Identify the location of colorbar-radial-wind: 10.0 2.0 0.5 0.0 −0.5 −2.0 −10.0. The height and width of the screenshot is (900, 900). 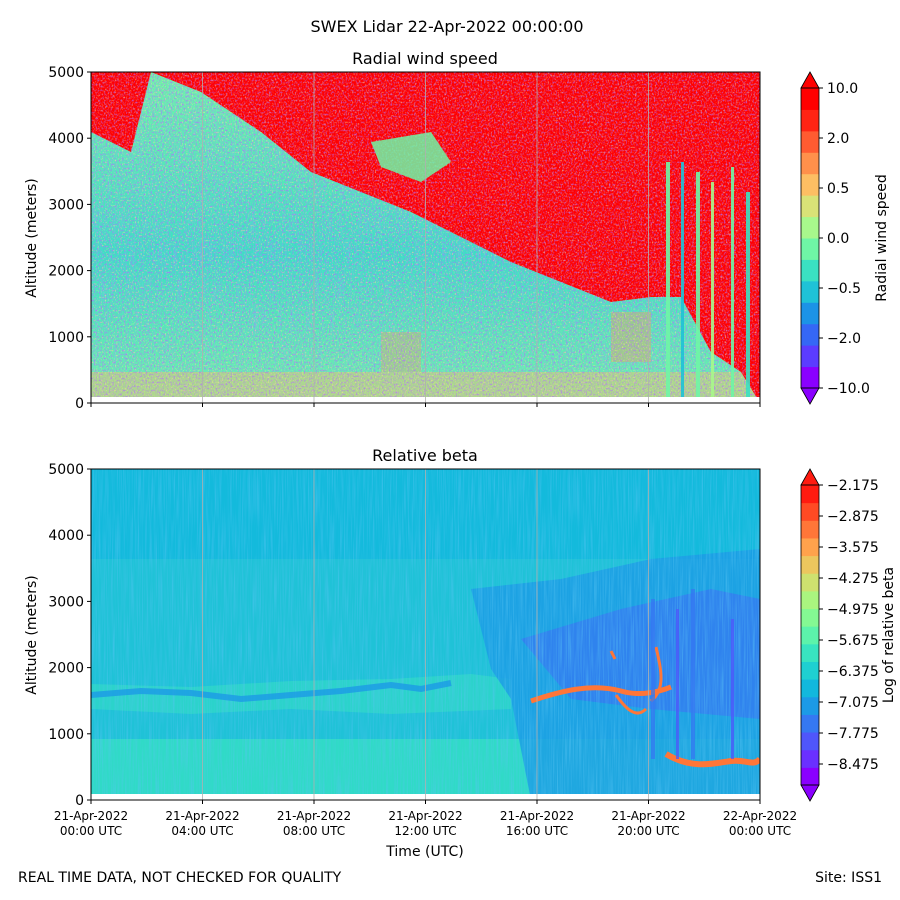
(835, 238).